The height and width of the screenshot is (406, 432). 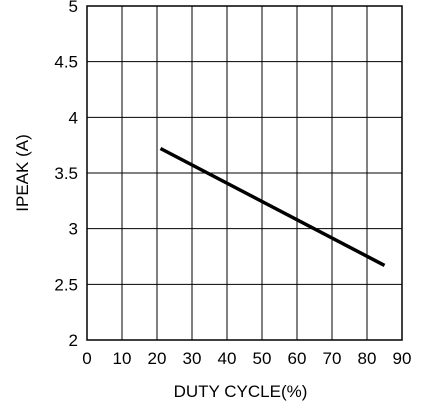 I want to click on y-tick-label: 3, so click(x=73, y=229).